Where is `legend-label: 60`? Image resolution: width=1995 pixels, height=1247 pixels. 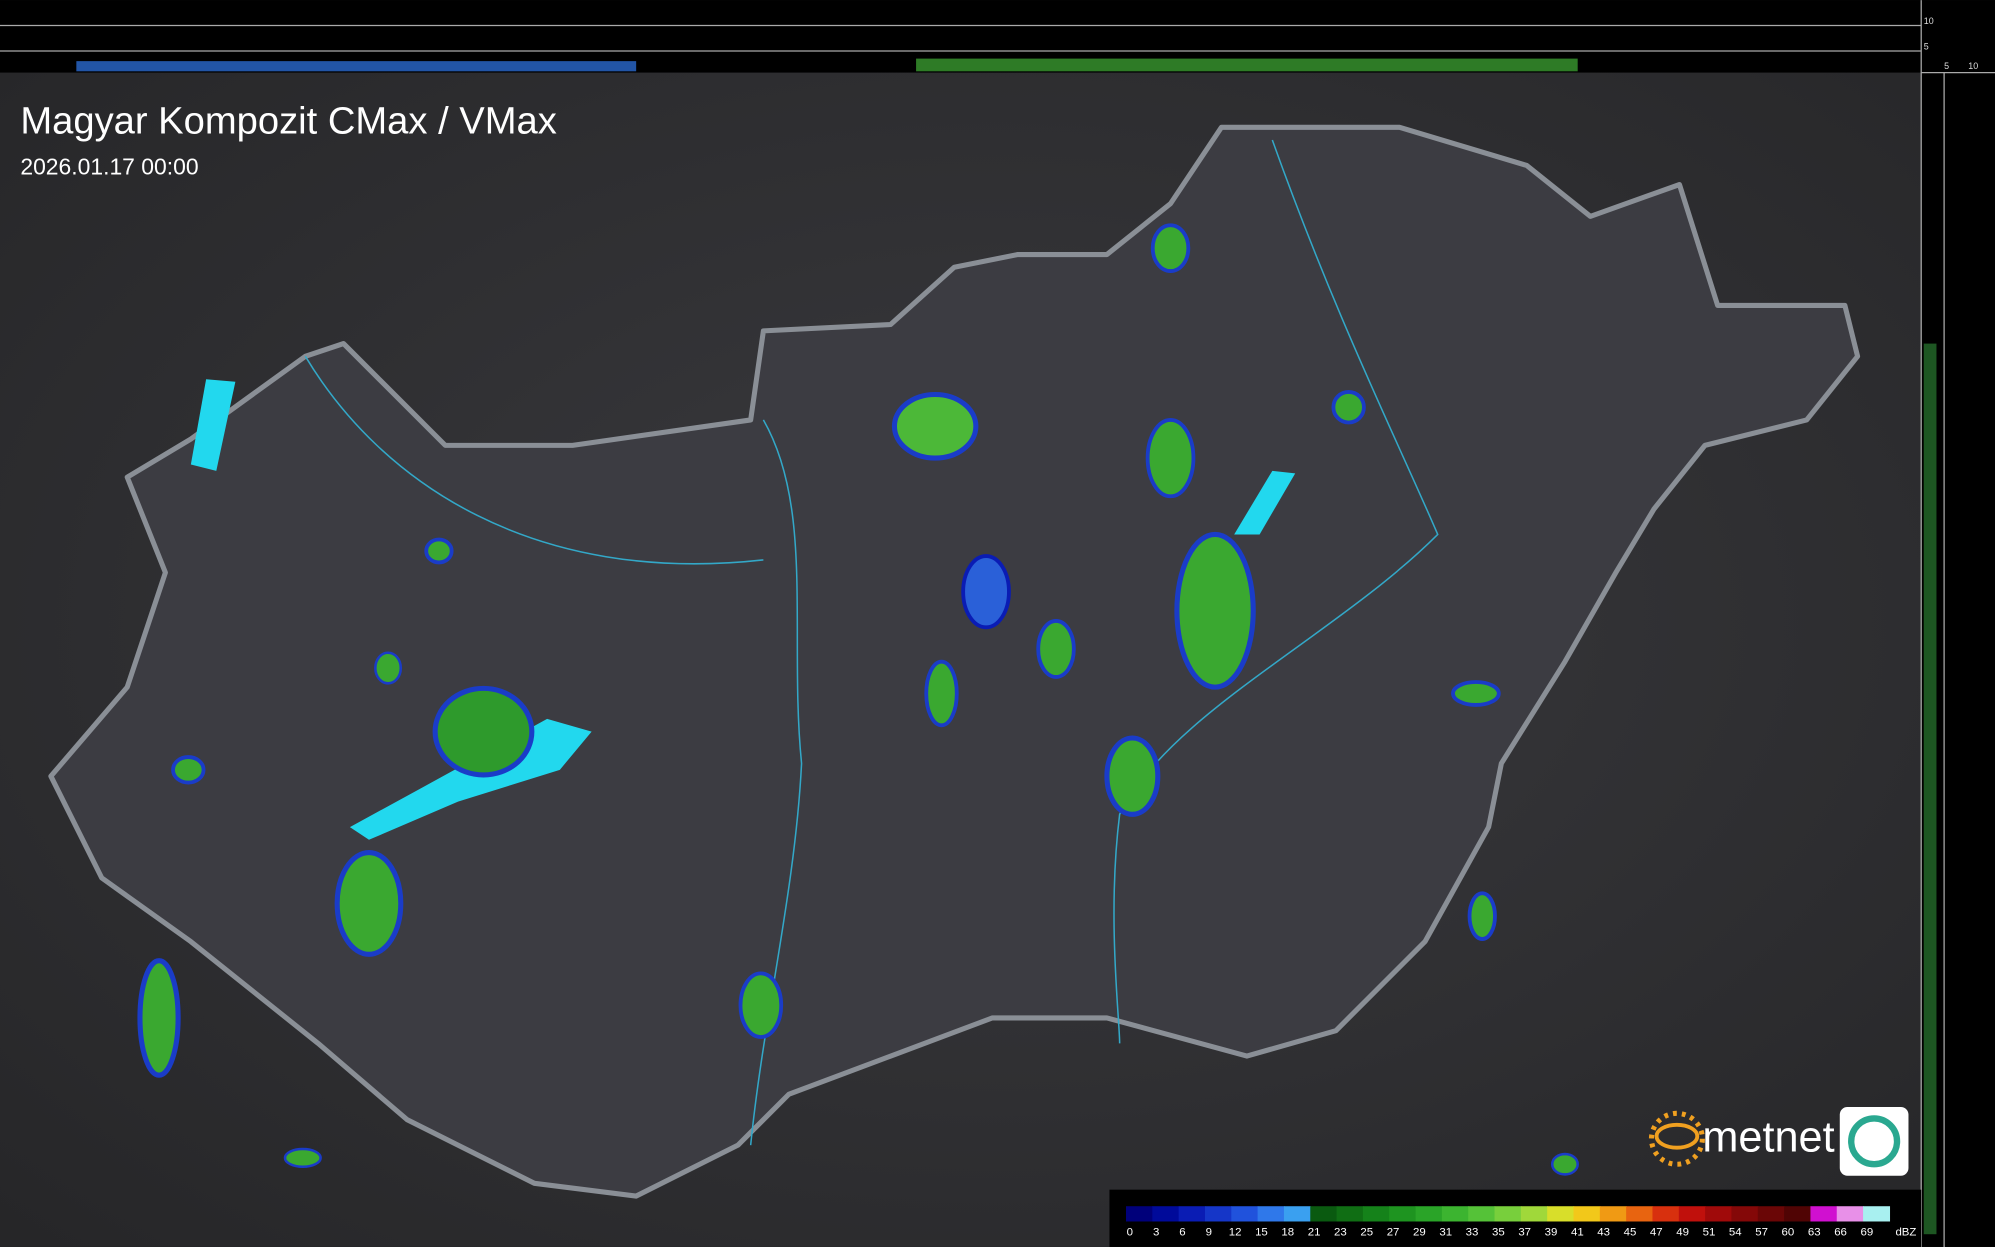
legend-label: 60 is located at coordinates (1788, 1232).